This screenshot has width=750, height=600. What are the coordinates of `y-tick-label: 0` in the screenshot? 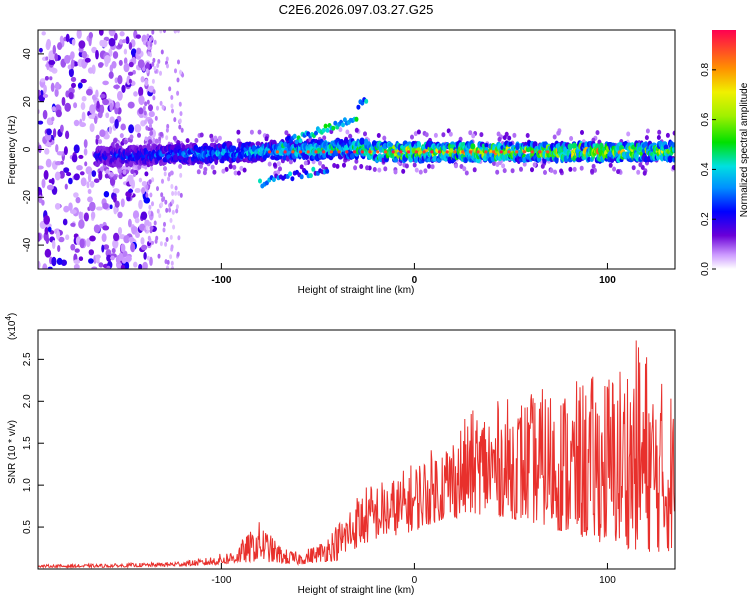 It's located at (27, 149).